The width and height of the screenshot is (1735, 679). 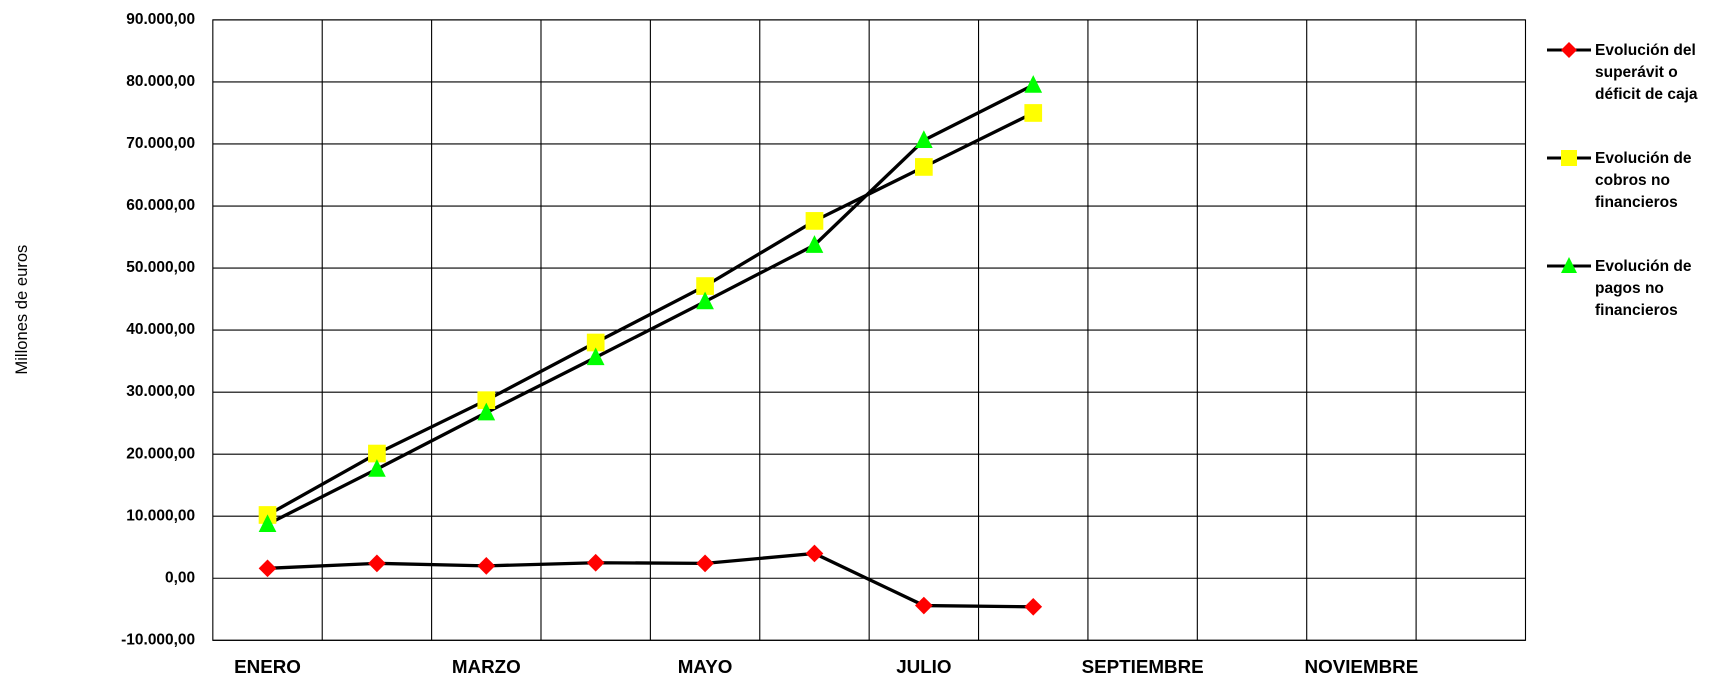 What do you see at coordinates (160, 515) in the screenshot?
I see `y-tick-label: 10.000,00` at bounding box center [160, 515].